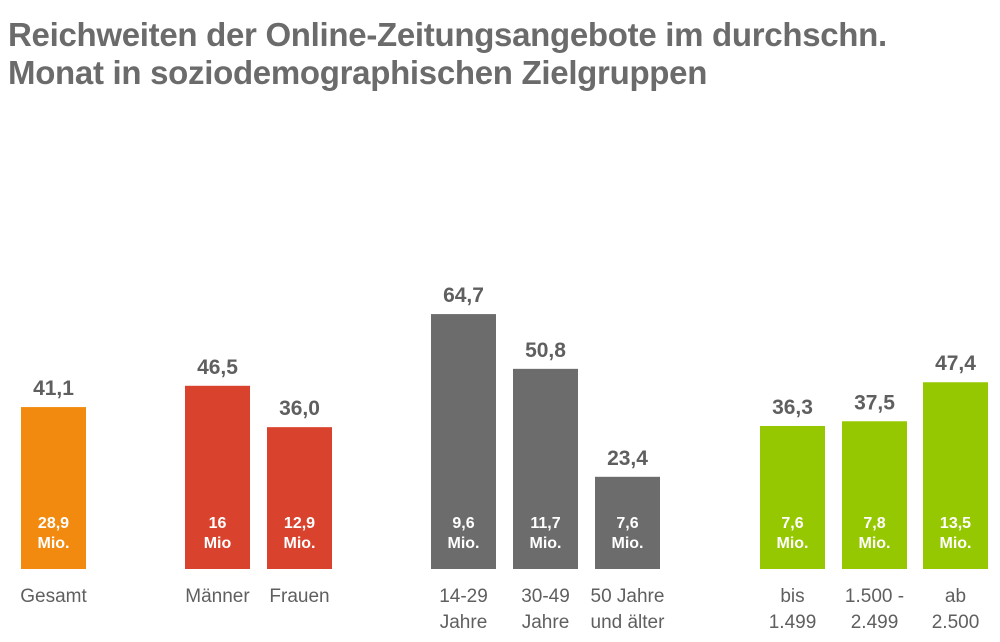 The width and height of the screenshot is (1000, 642). What do you see at coordinates (258, 481) in the screenshot?
I see `bar-group-geschlecht: 46,5 16 Mio Männer 36,0 12,9 Mio. Frauen` at bounding box center [258, 481].